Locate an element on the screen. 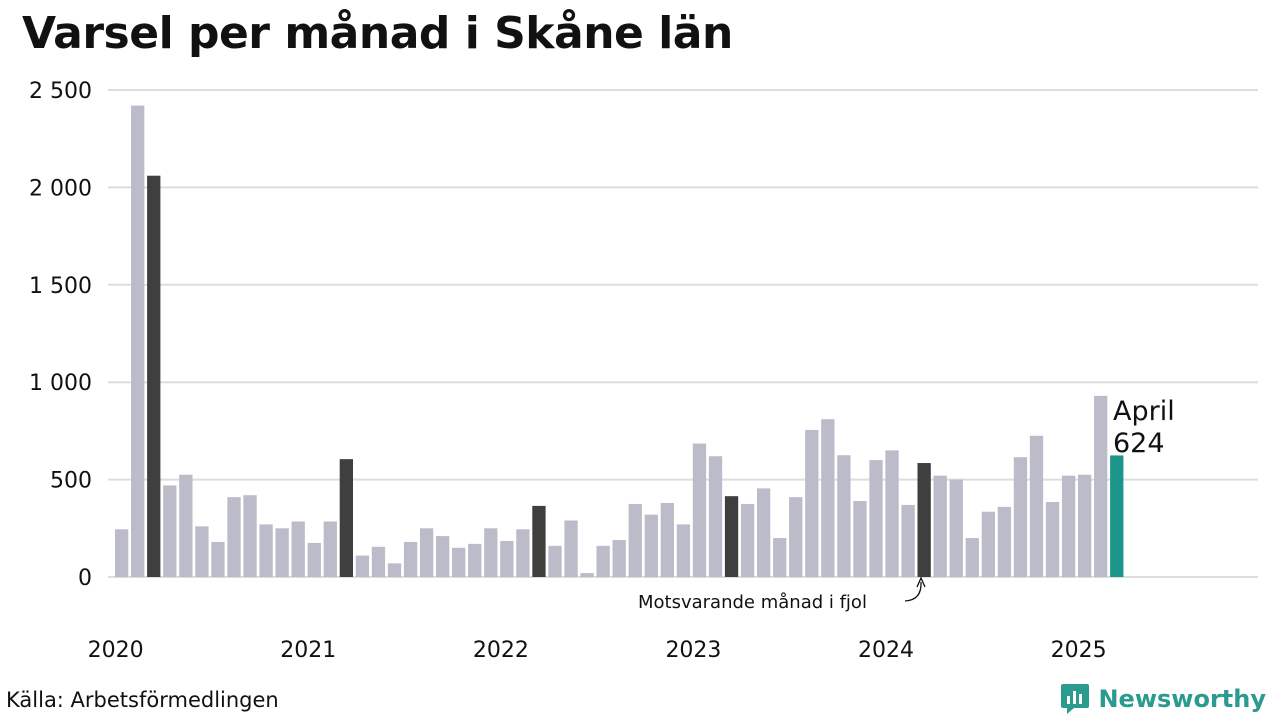 The width and height of the screenshot is (1280, 720). chart-title: Varsel per månad i Skåne län is located at coordinates (377, 33).